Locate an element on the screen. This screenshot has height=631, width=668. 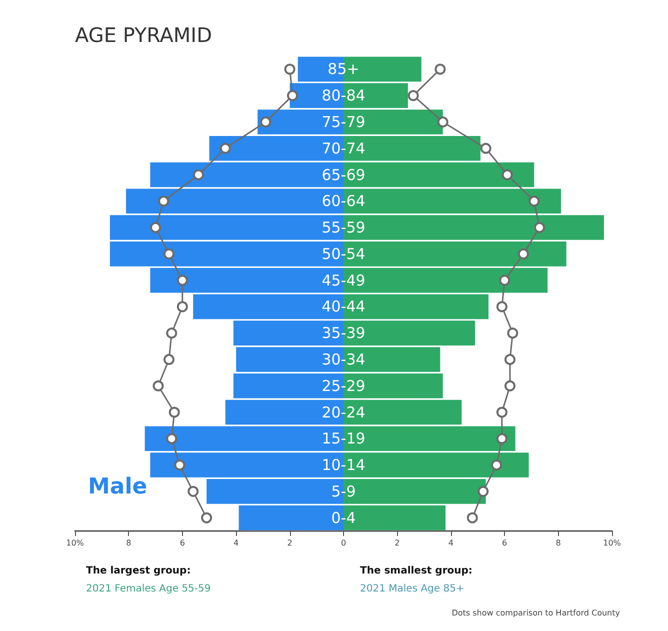
y-tick-label: 40-44 is located at coordinates (344, 307).